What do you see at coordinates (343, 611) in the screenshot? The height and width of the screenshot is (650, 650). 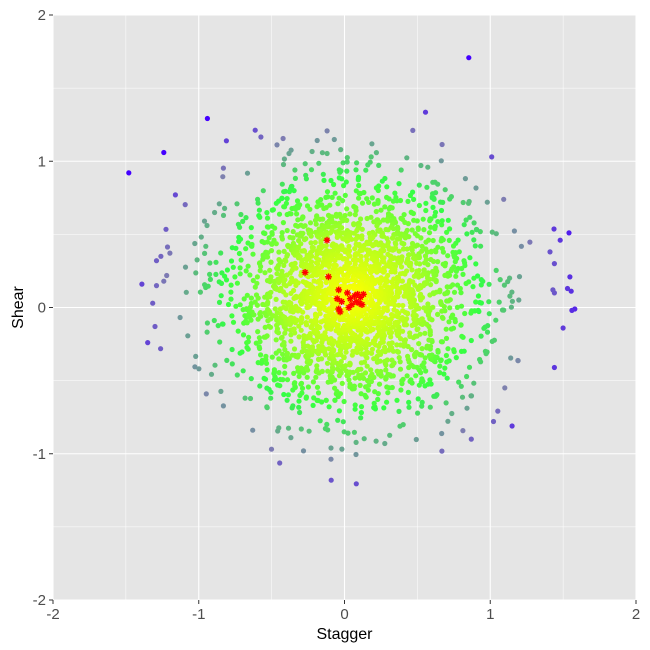 I see `x-axis-ticks: -2 -1 0 1 2` at bounding box center [343, 611].